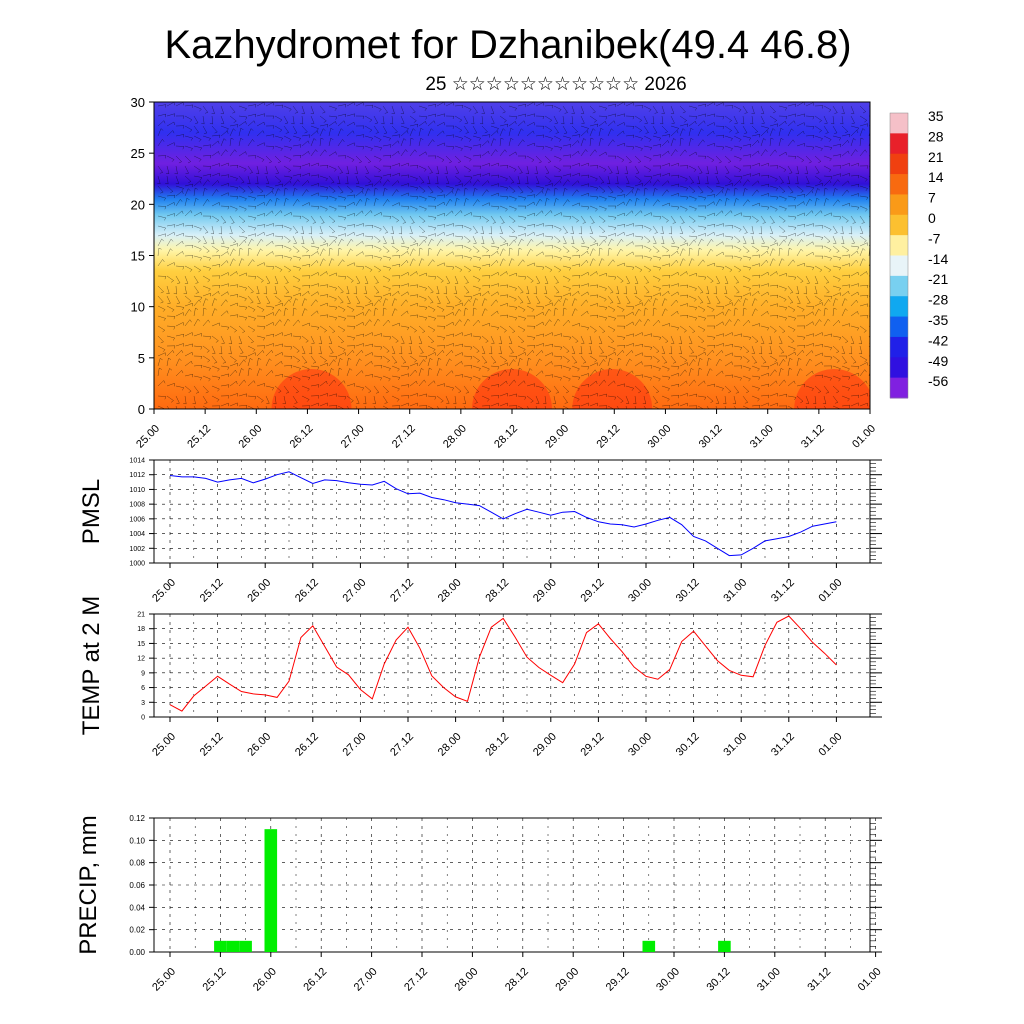 This screenshot has height=1024, width=1024. Describe the element at coordinates (137, 907) in the screenshot. I see `y-tick-label: 0.04` at that location.